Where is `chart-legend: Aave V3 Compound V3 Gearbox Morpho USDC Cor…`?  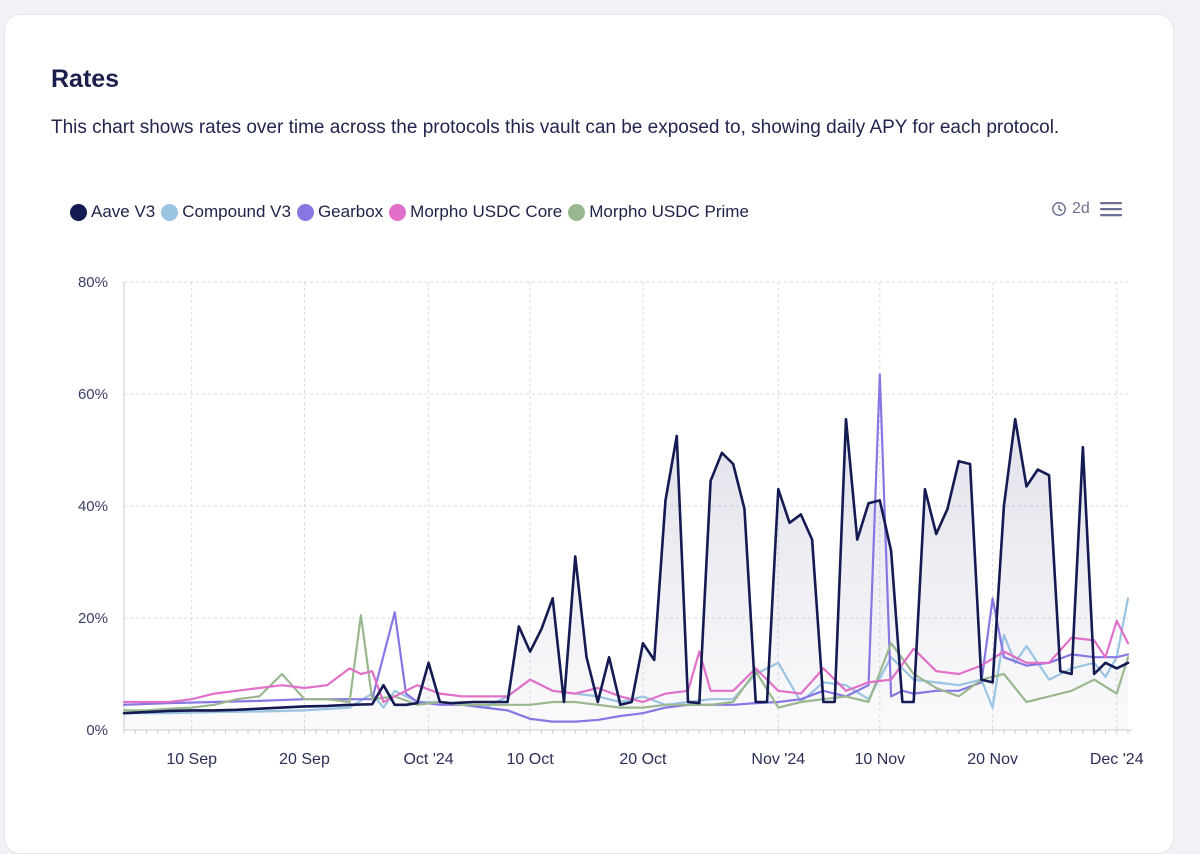 chart-legend: Aave V3 Compound V3 Gearbox Morpho USDC Cor… is located at coordinates (412, 212).